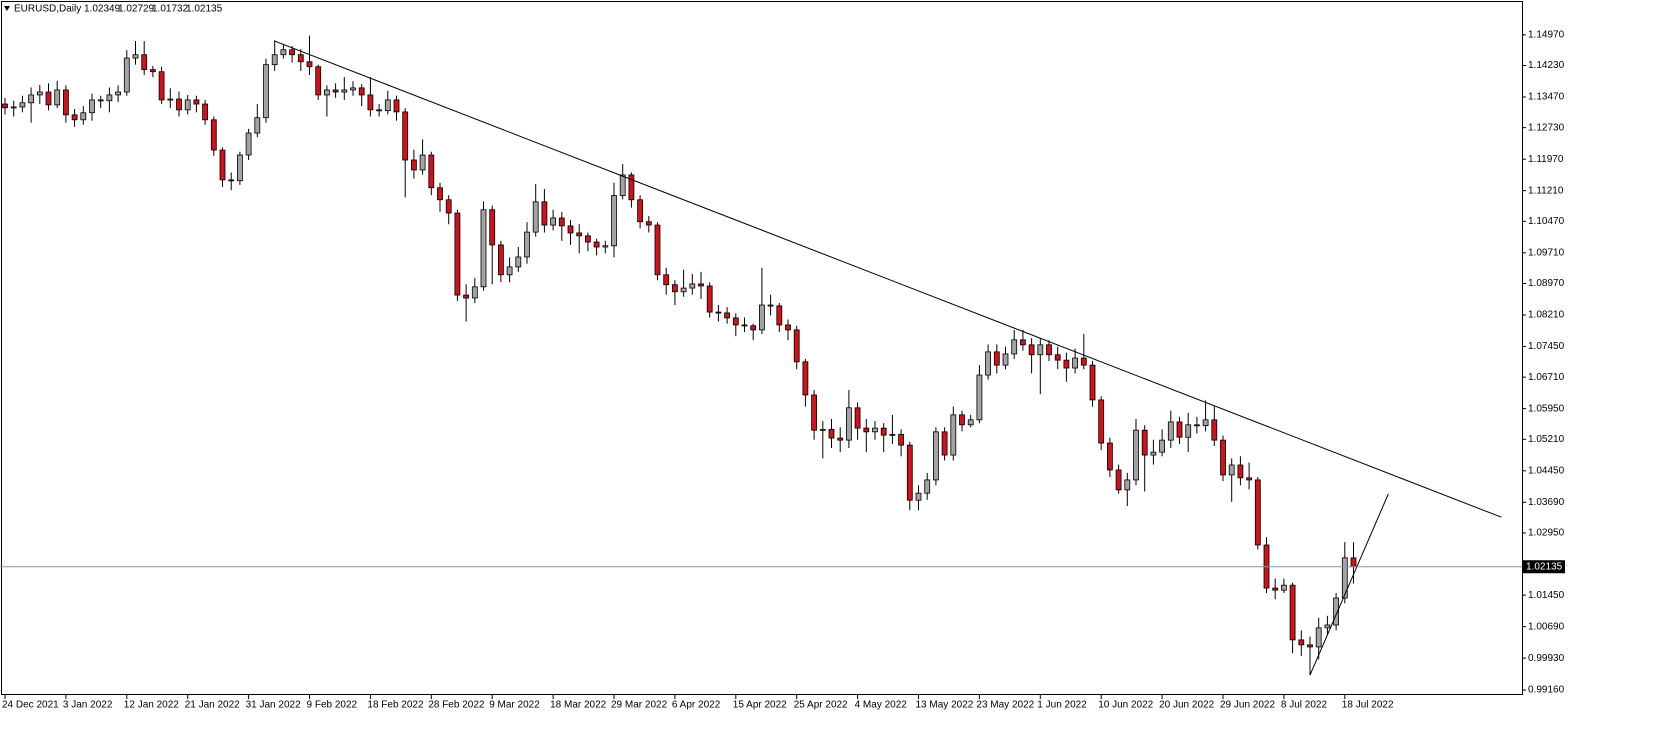 This screenshot has height=753, width=1653. What do you see at coordinates (1368, 705) in the screenshot?
I see `x-tick-label: 18 Jul 2022` at bounding box center [1368, 705].